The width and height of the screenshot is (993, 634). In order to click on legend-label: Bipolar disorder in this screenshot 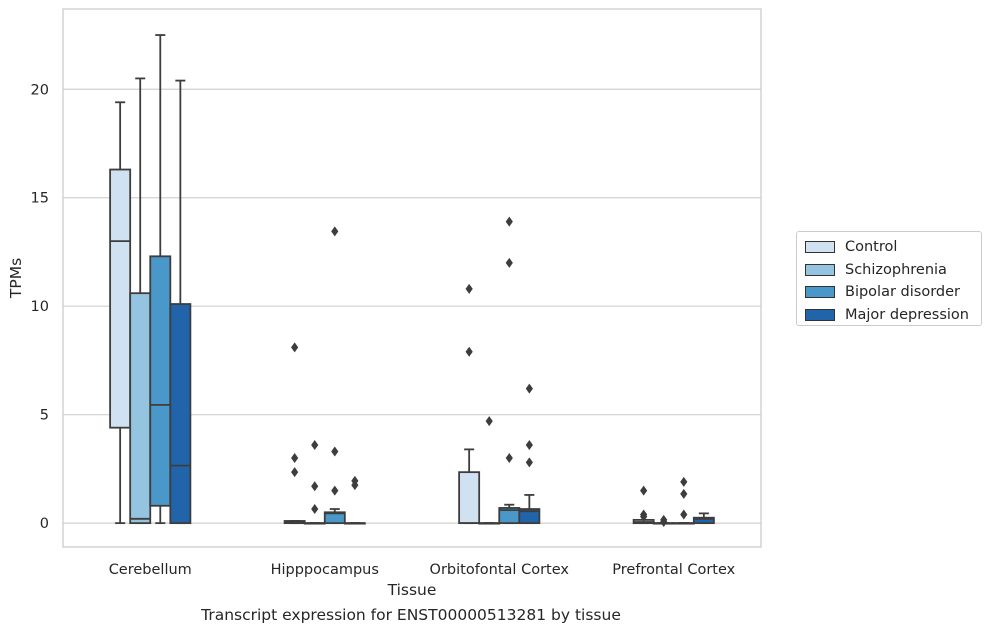, I will do `click(902, 292)`.